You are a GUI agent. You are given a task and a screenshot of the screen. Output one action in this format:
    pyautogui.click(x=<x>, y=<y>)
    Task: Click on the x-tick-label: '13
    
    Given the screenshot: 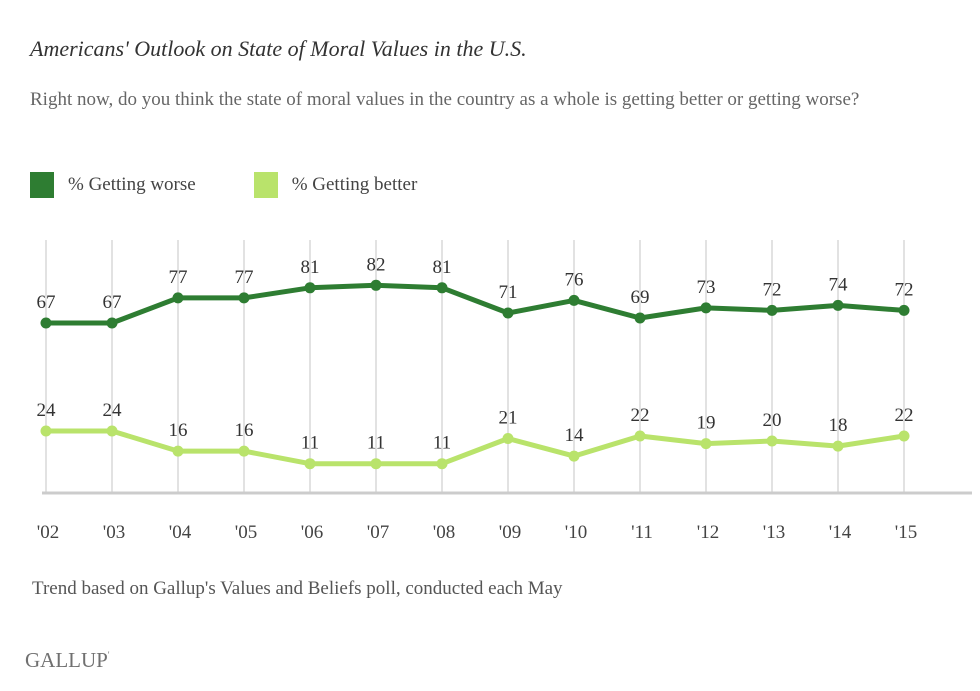 What is the action you would take?
    pyautogui.click(x=774, y=532)
    